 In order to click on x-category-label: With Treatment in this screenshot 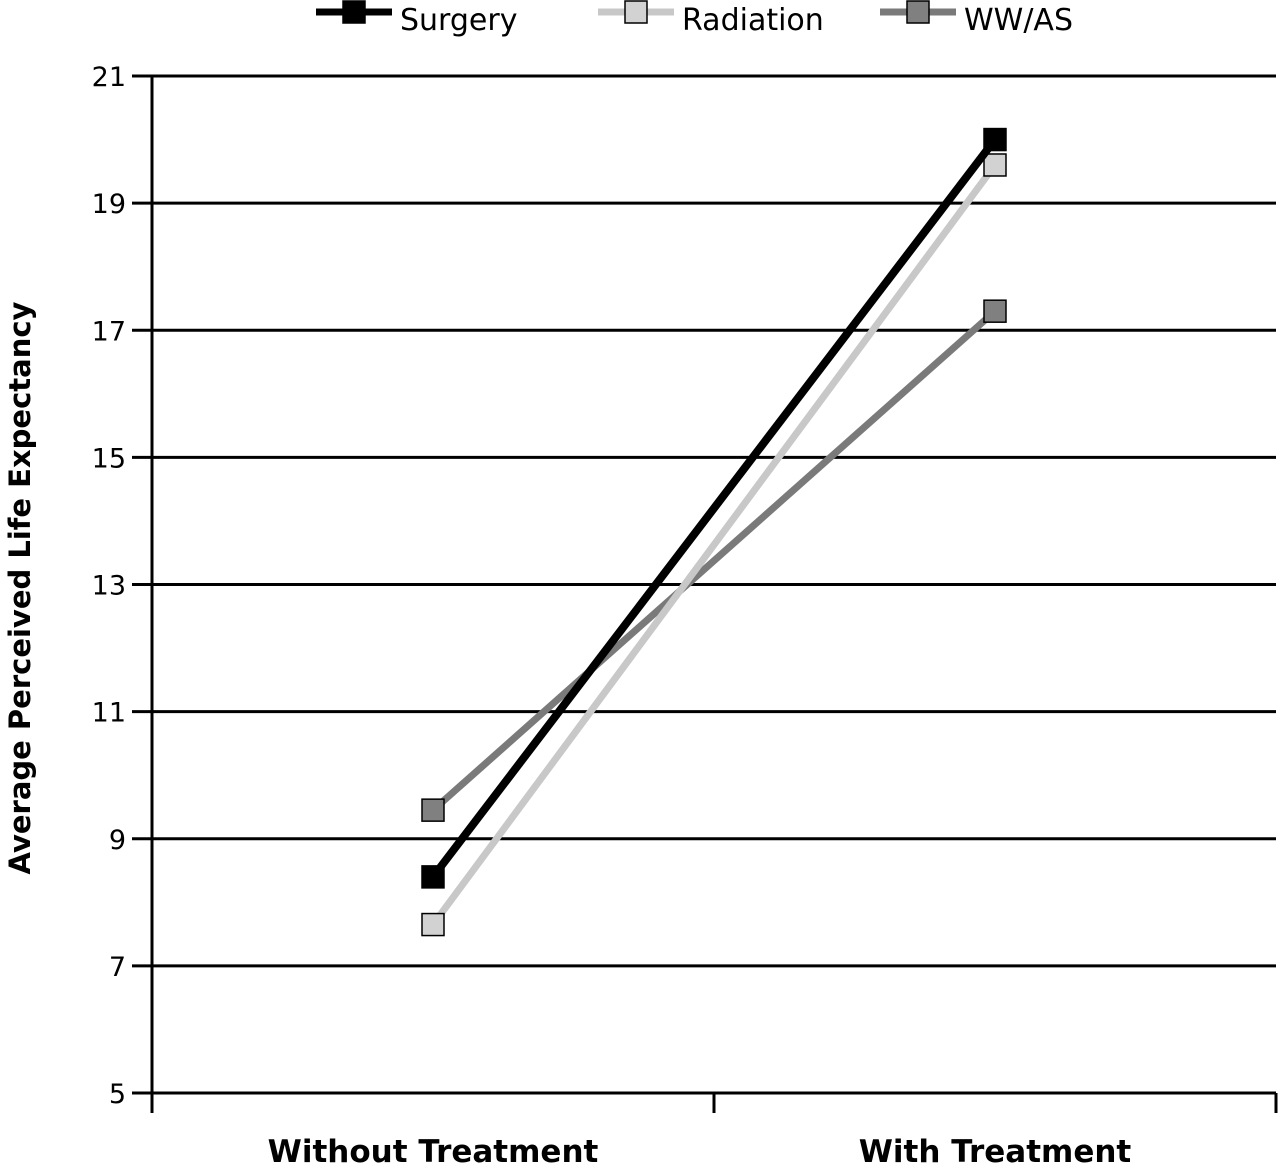, I will do `click(995, 1149)`.